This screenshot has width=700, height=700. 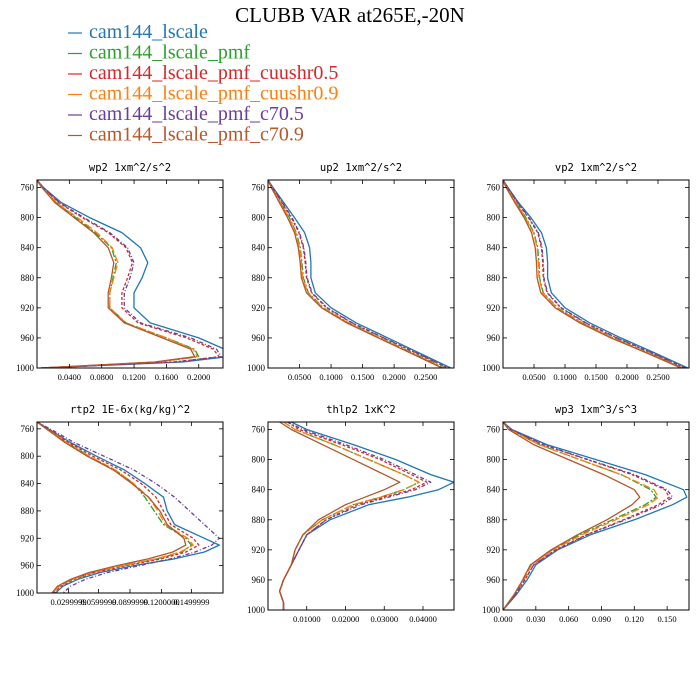 I want to click on figure-title: CLUBB VAR at265E,-20N, so click(x=350, y=15).